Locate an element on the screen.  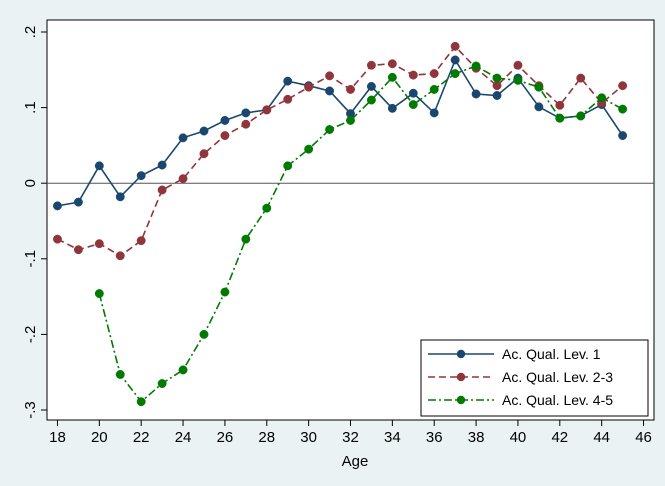
x-tick-label: 18 is located at coordinates (57, 437).